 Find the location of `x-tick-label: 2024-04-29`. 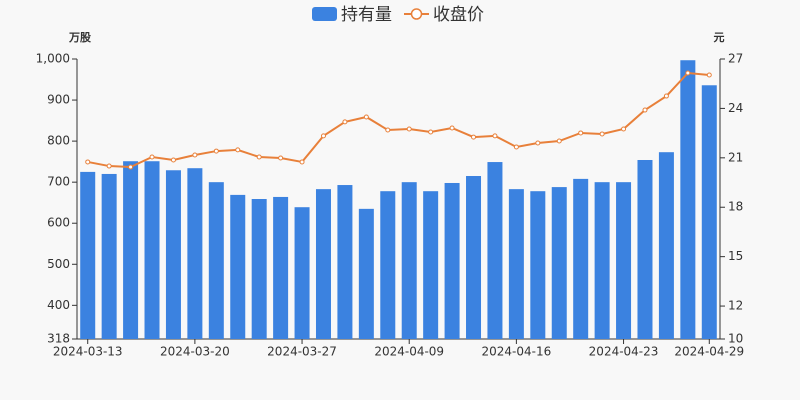

x-tick-label: 2024-04-29 is located at coordinates (709, 352).